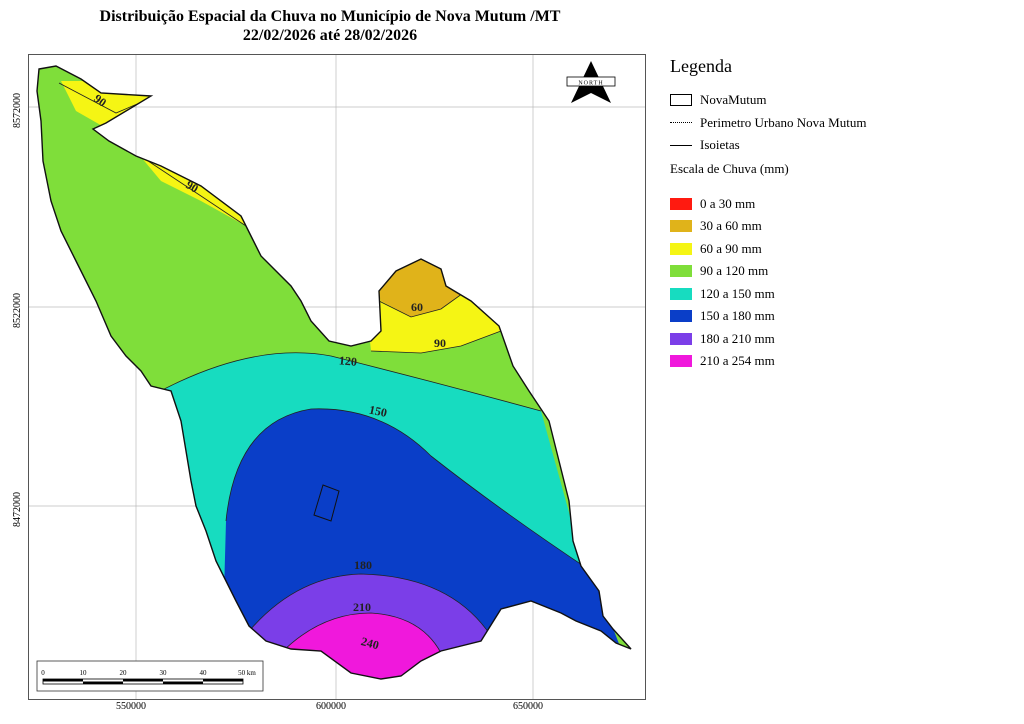  Describe the element at coordinates (528, 706) in the screenshot. I see `x-tick: 650000` at that location.